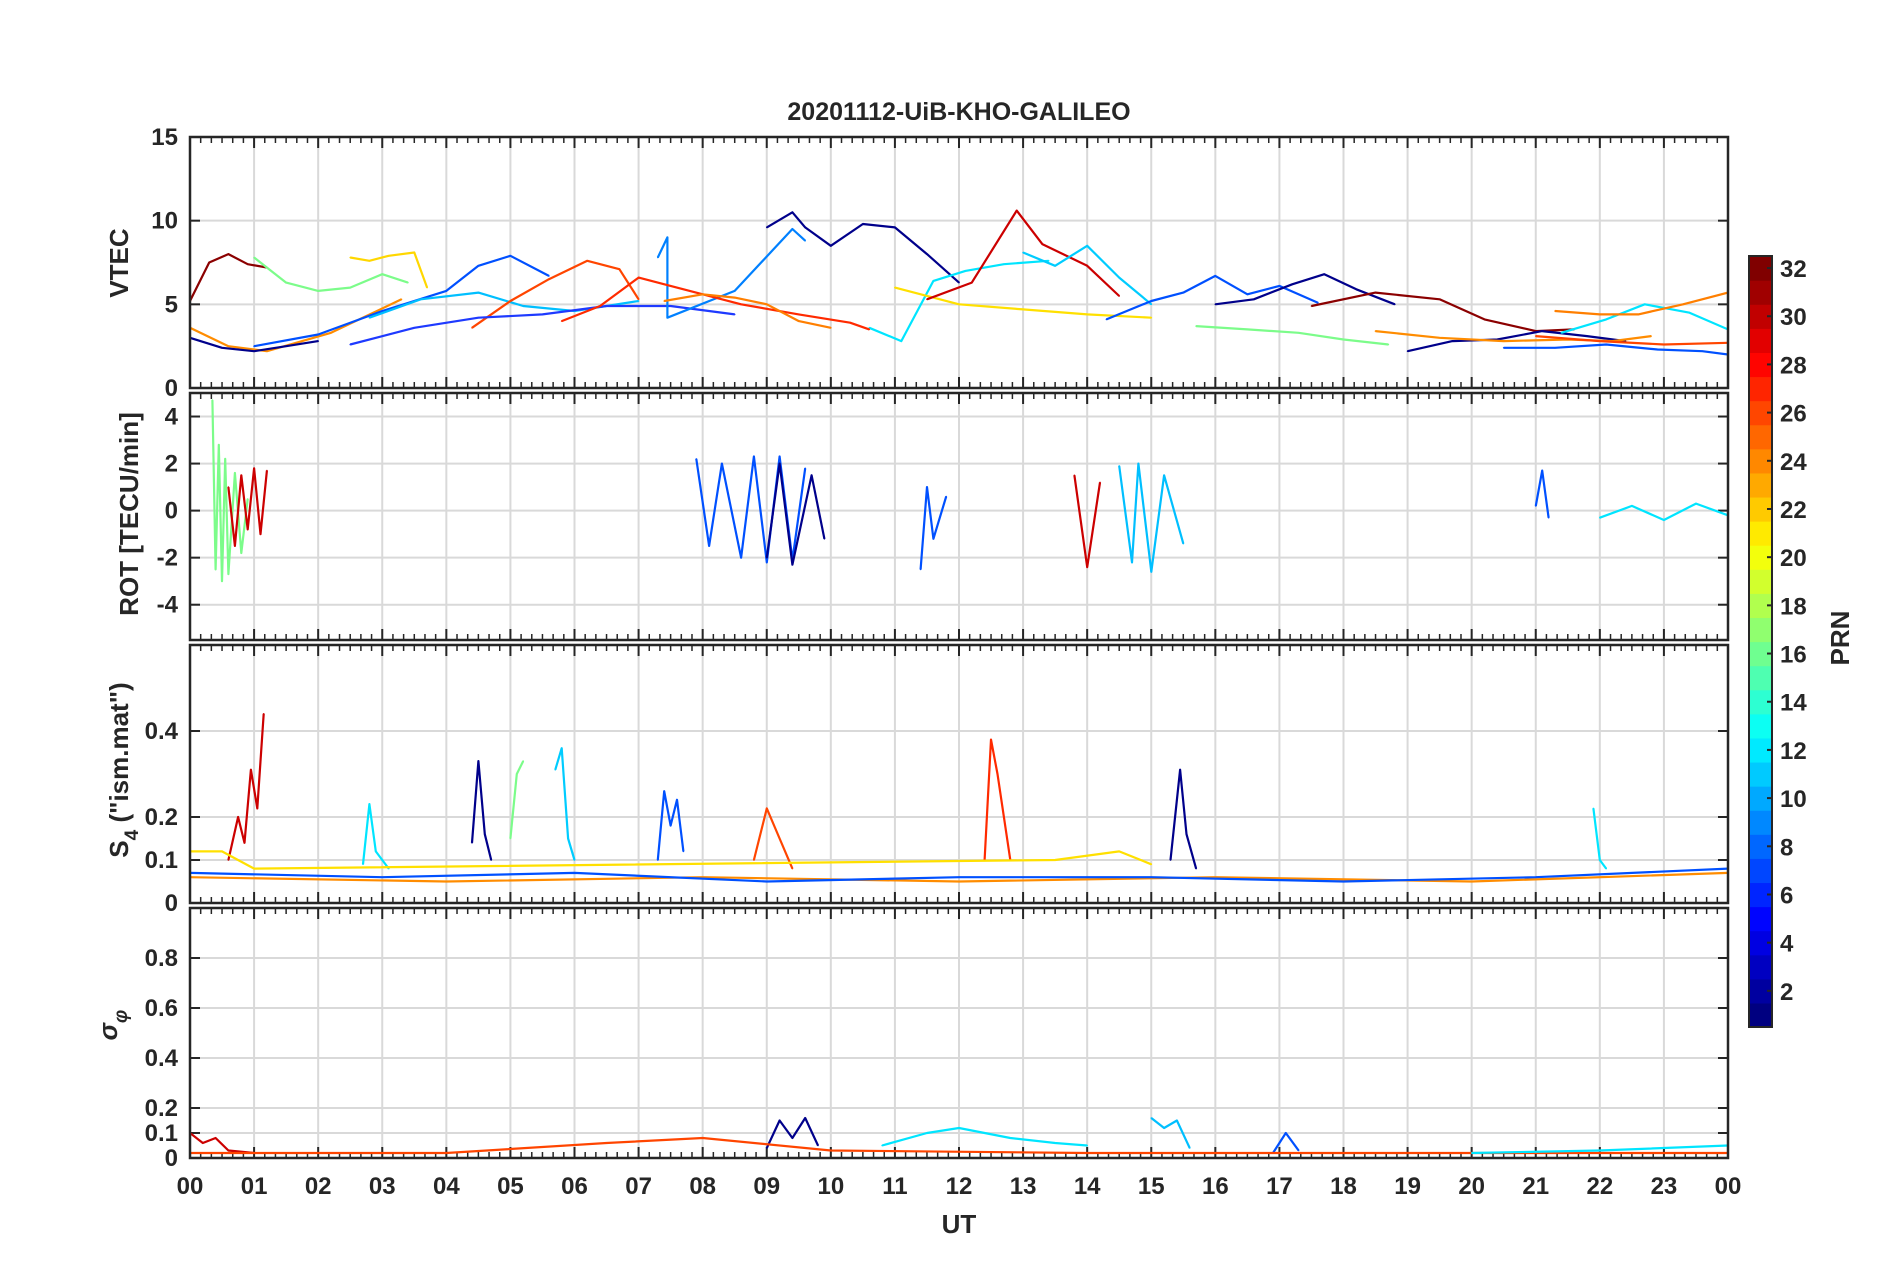  Describe the element at coordinates (1664, 1186) in the screenshot. I see `x-tick-label: 23` at that location.